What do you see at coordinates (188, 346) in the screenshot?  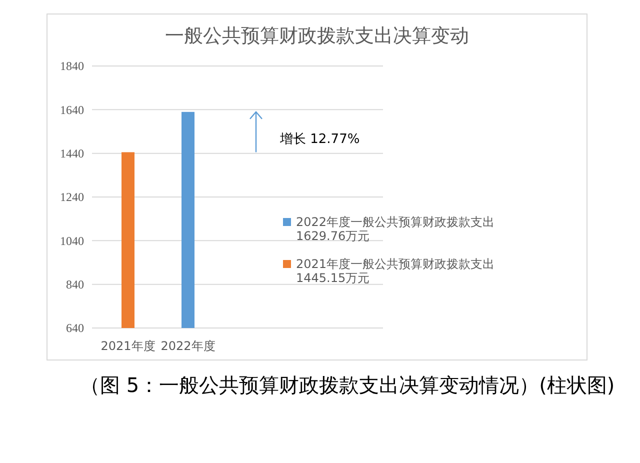 I see `x-tick-label: 2022年度` at bounding box center [188, 346].